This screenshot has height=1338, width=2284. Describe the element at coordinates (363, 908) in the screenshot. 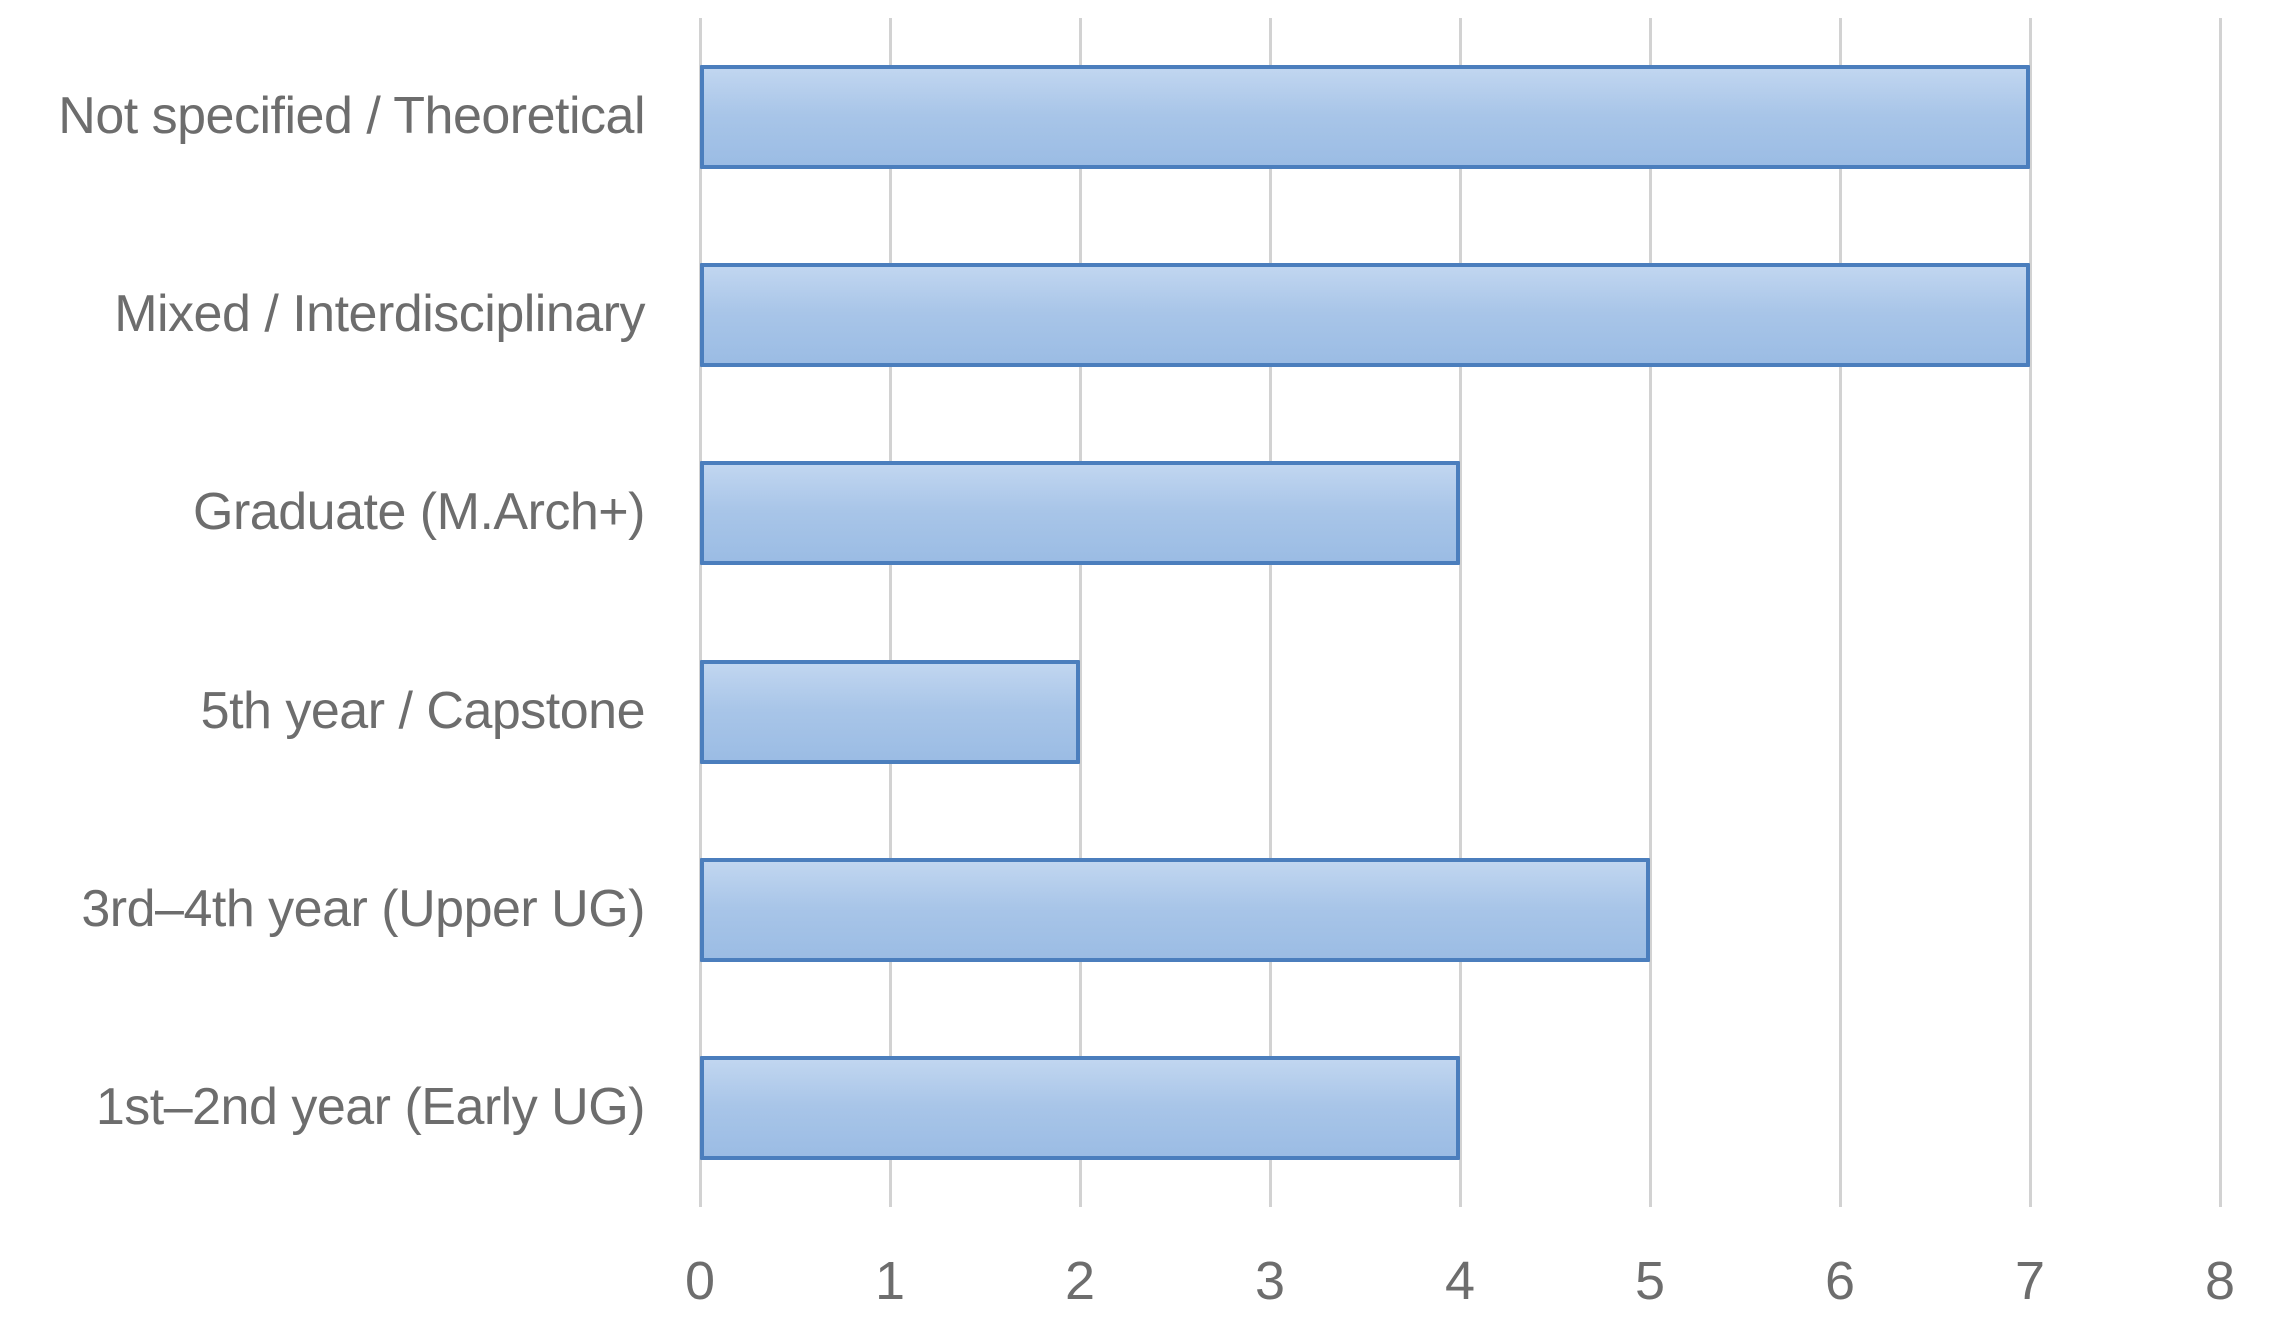

I see `category-label: 3rd–4th year (Upper UG)` at that location.